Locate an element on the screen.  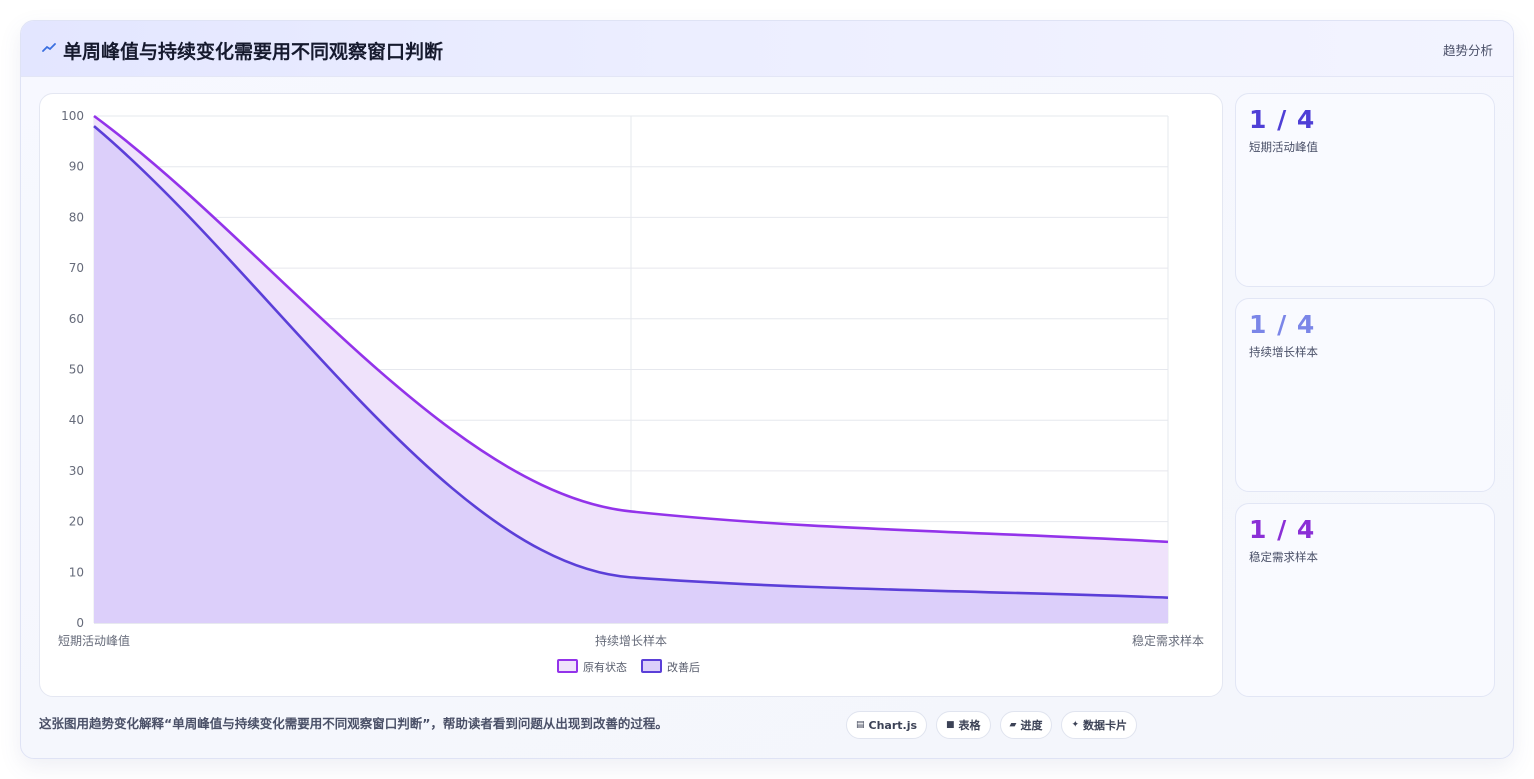
chip-chartjs: ▤ Chart.js is located at coordinates (887, 725).